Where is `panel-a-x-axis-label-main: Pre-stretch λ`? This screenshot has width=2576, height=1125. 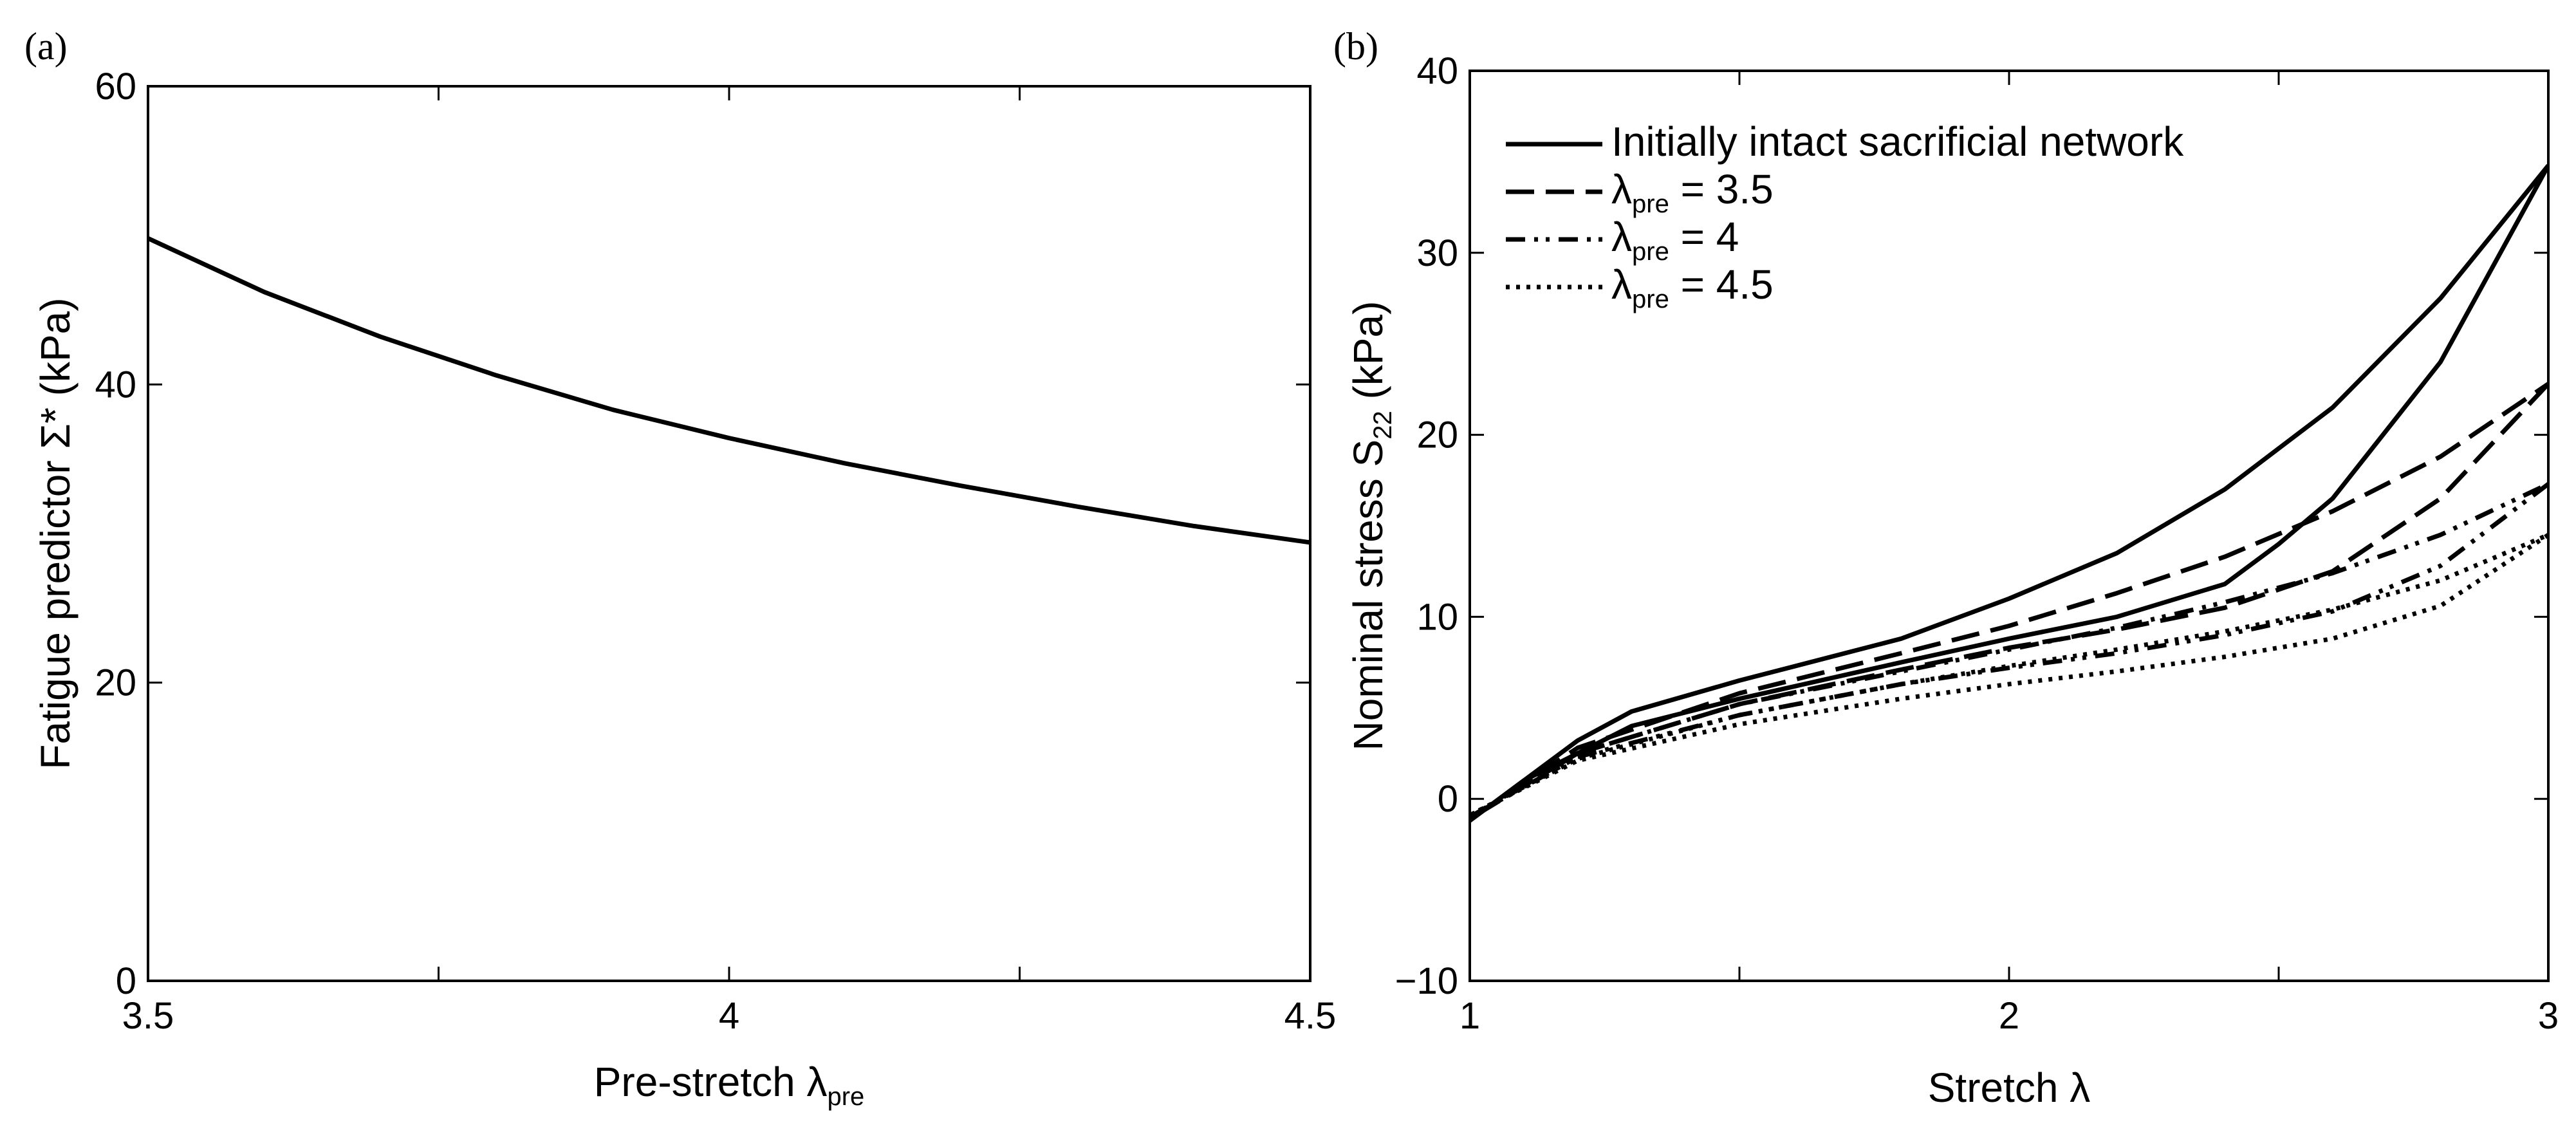 panel-a-x-axis-label-main: Pre-stretch λ is located at coordinates (711, 1082).